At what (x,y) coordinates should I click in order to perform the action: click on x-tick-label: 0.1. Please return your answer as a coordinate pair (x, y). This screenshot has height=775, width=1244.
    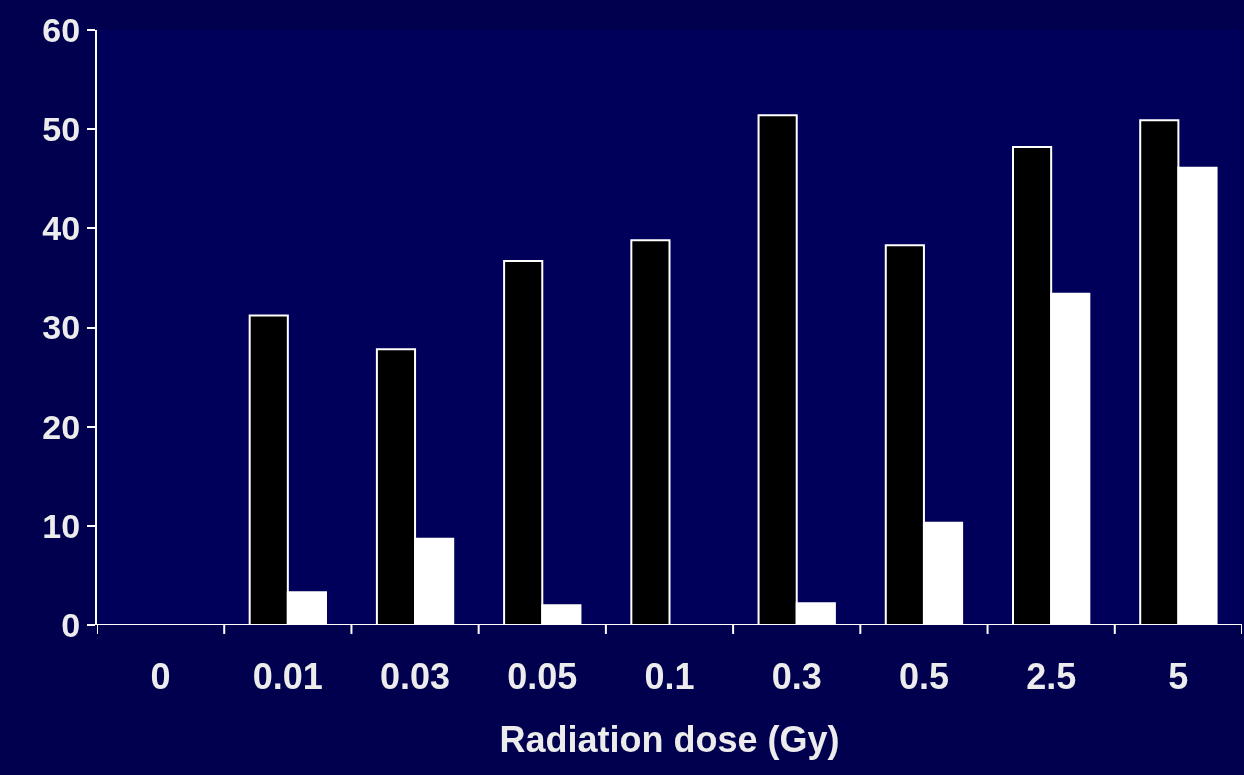
    Looking at the image, I should click on (669, 677).